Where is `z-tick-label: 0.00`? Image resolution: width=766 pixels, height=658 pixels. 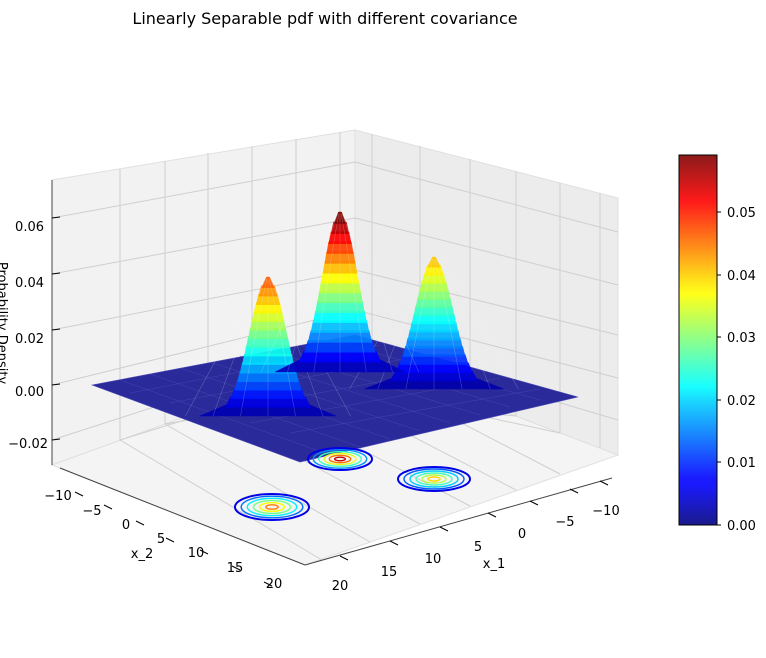 z-tick-label: 0.00 is located at coordinates (29, 392).